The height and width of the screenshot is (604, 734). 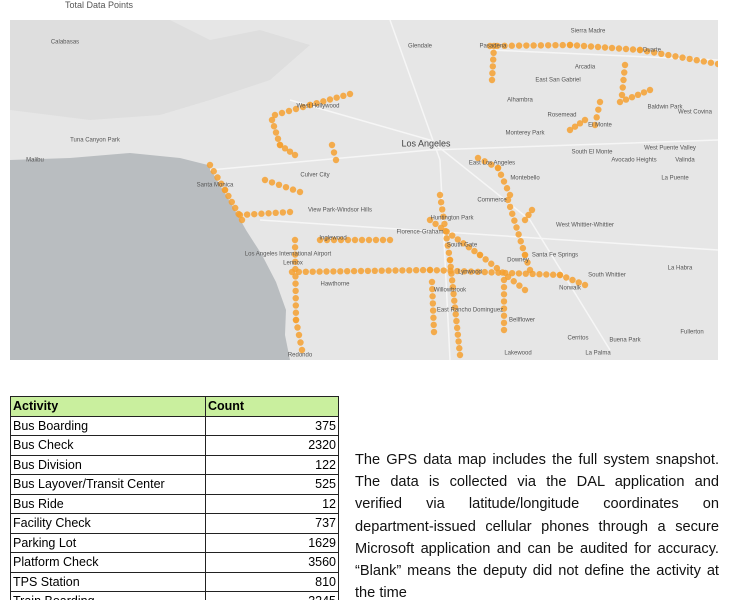 What do you see at coordinates (272, 503) in the screenshot?
I see `count-cell: 12` at bounding box center [272, 503].